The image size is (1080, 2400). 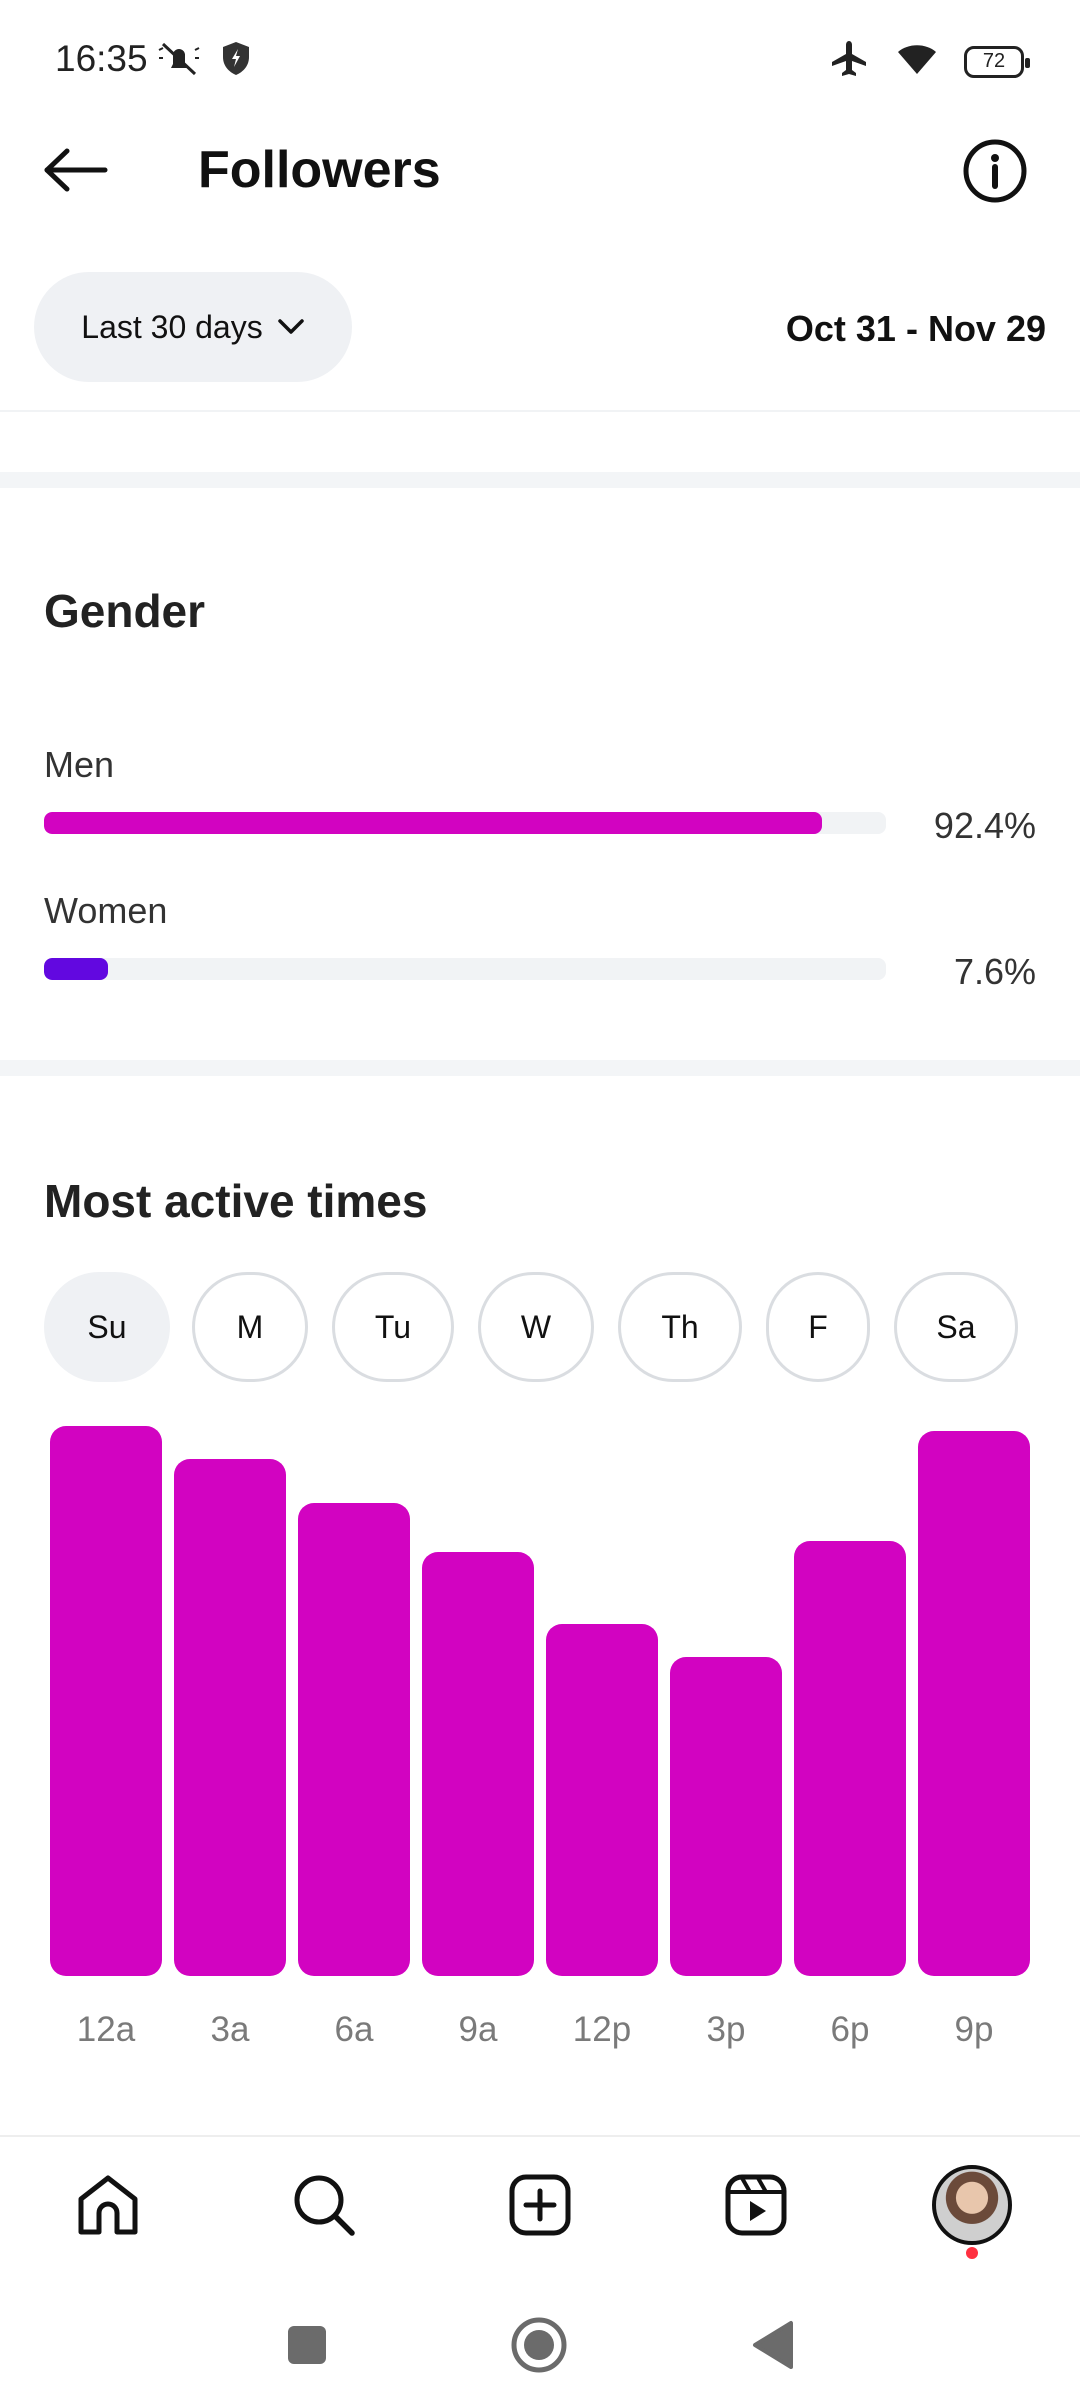 I want to click on system-nav-bar, so click(x=540, y=2345).